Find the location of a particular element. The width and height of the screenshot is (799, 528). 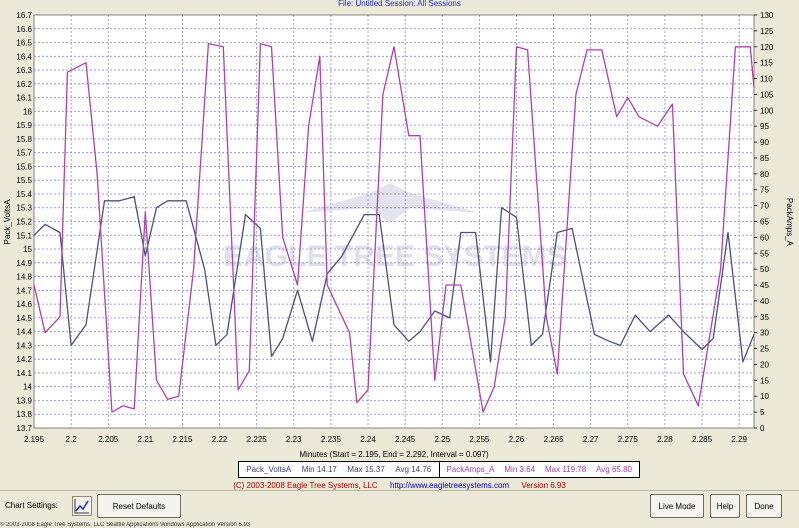

y-left-tick-label: 14.2 is located at coordinates (24, 359).